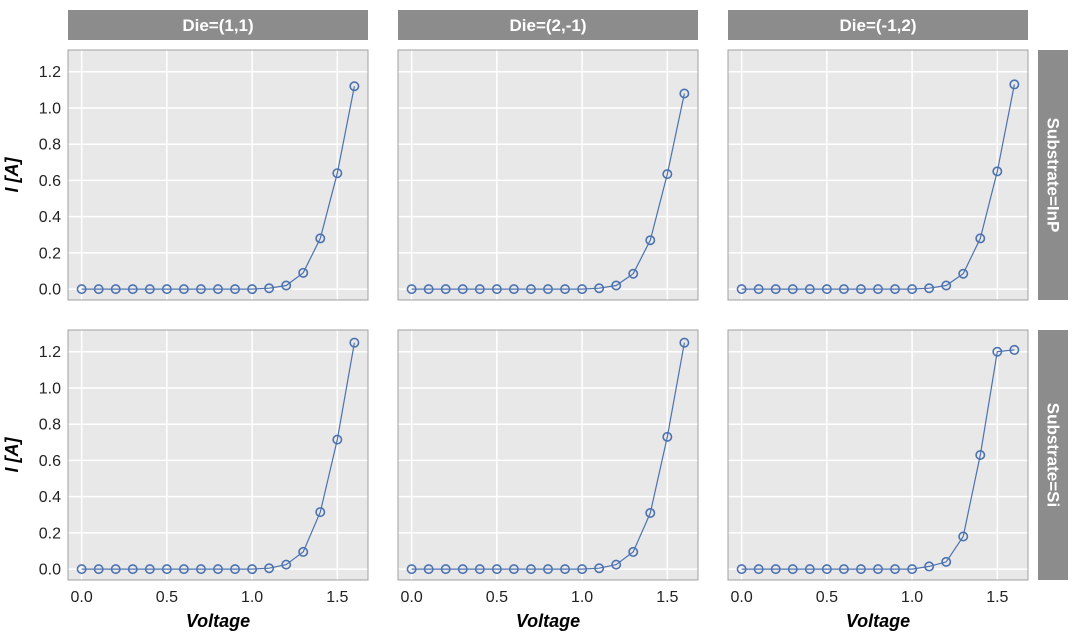 The width and height of the screenshot is (1078, 641). Describe the element at coordinates (1053, 455) in the screenshot. I see `row-facet-label: Substrate=Si` at that location.